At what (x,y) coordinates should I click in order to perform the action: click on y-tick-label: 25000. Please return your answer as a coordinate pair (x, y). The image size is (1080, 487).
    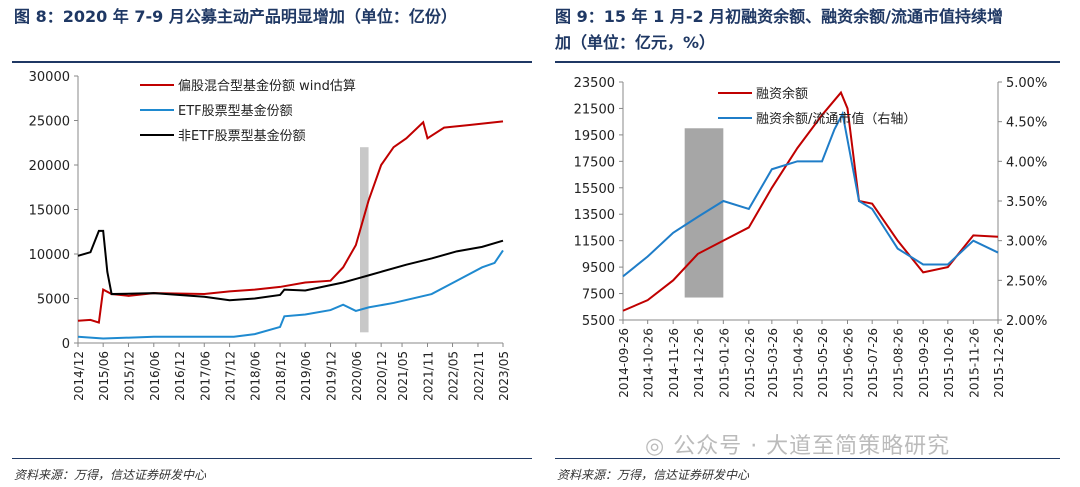
    Looking at the image, I should click on (49, 122).